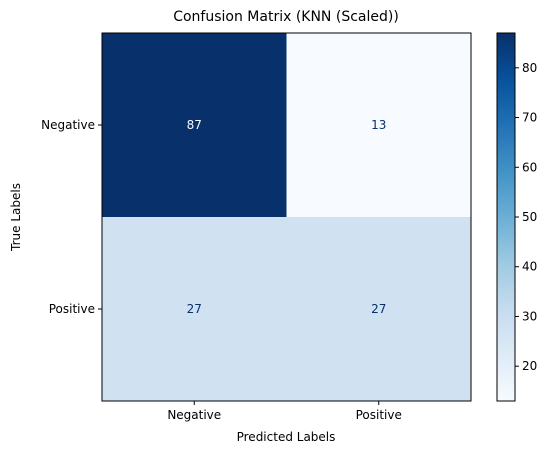 This screenshot has width=552, height=455. I want to click on cell-value-1-0: 27, so click(194, 309).